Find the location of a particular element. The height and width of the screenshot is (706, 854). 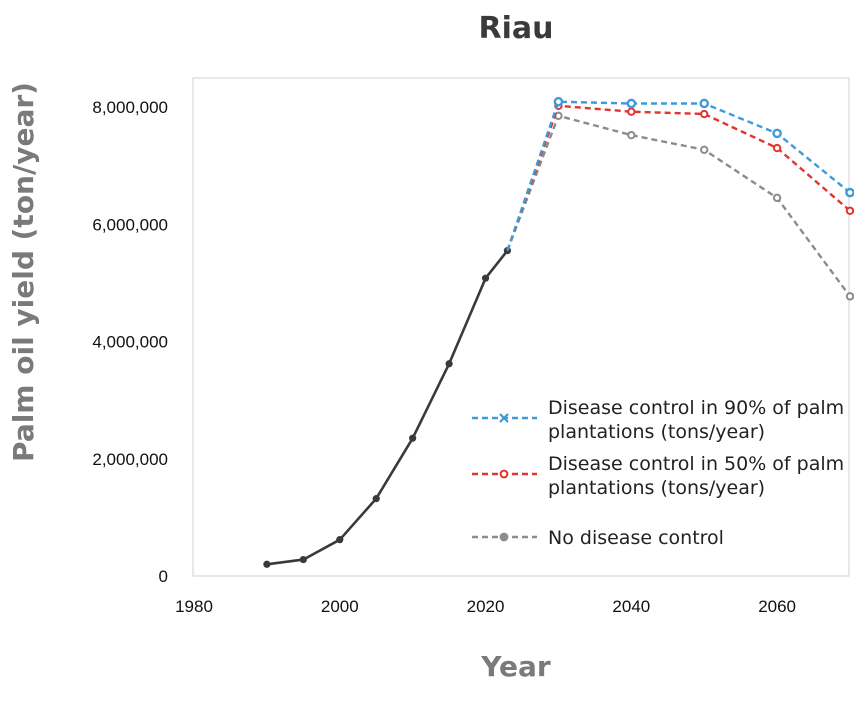

y-tick-label: 4,000,000 is located at coordinates (130, 342).